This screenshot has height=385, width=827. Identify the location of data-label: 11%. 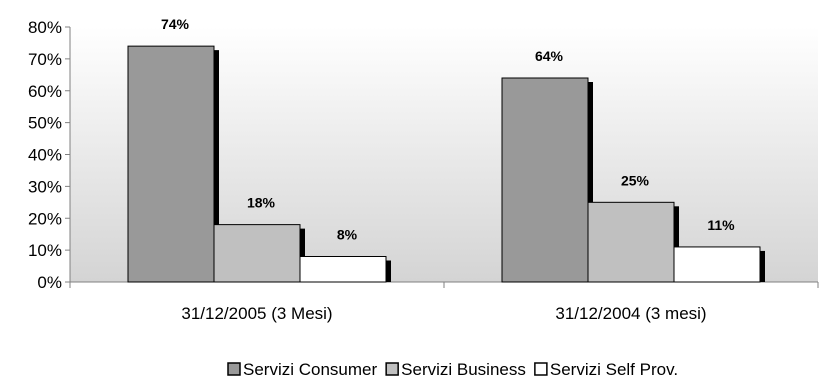
(721, 225).